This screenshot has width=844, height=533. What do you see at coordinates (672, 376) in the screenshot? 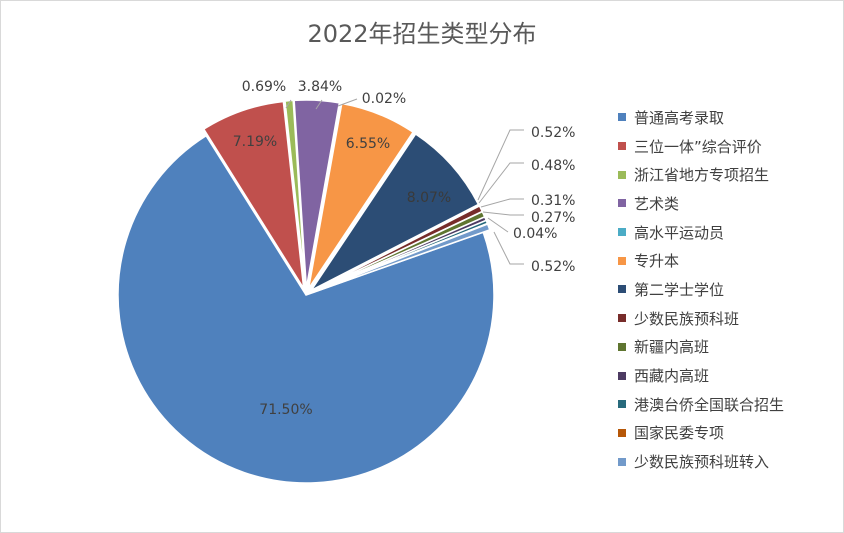
I see `legend-label: 西藏内高班` at bounding box center [672, 376].